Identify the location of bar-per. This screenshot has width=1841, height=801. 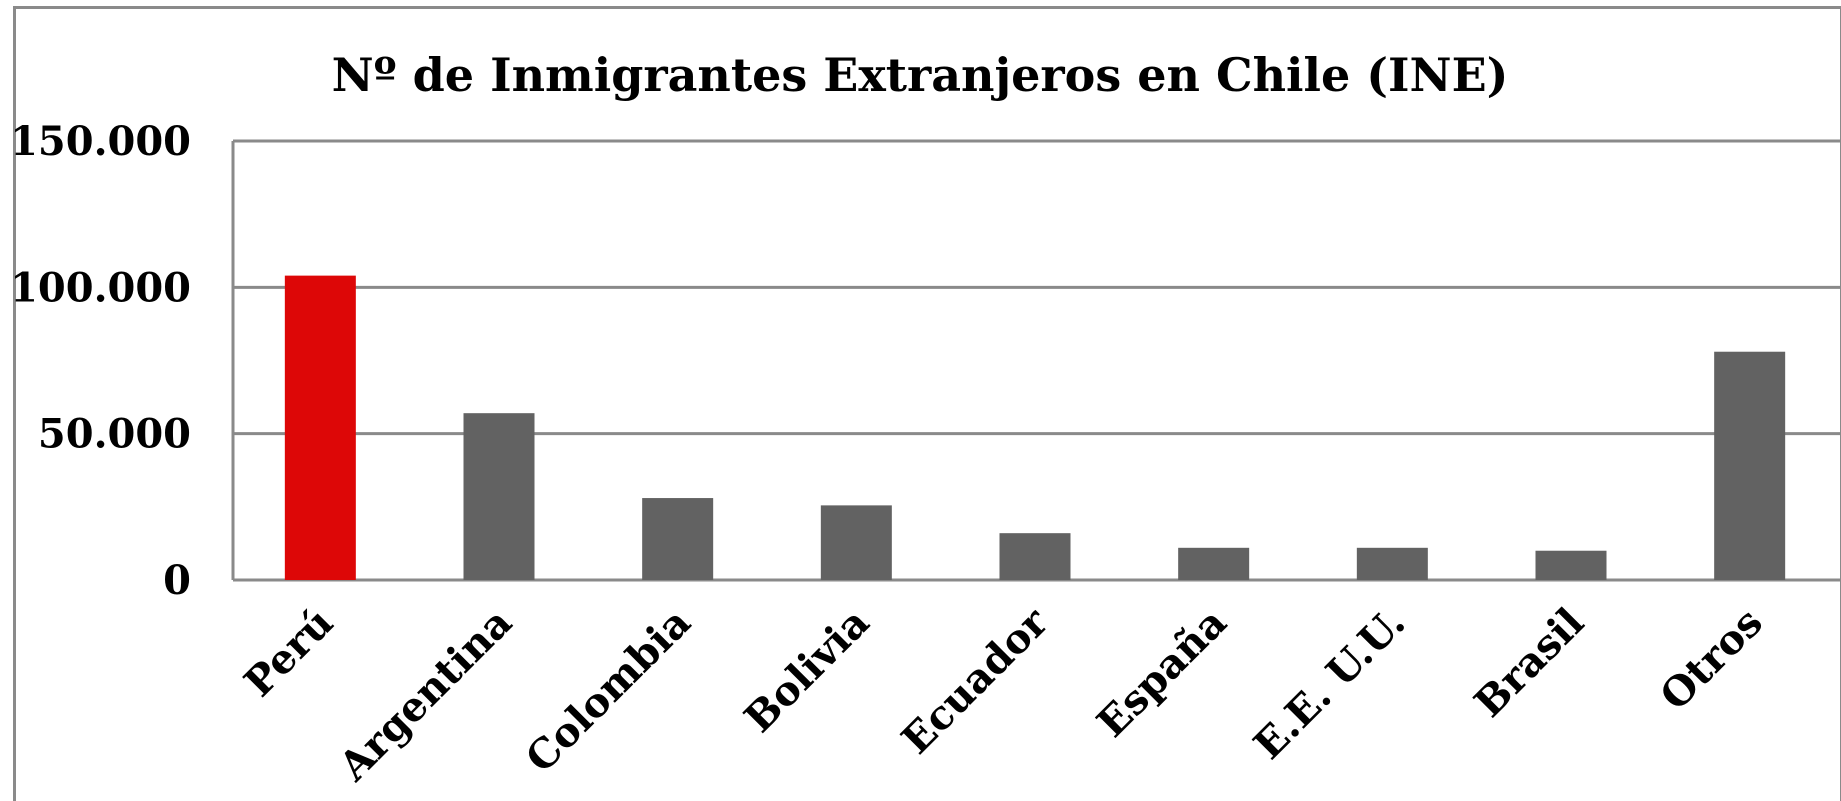
(320, 427).